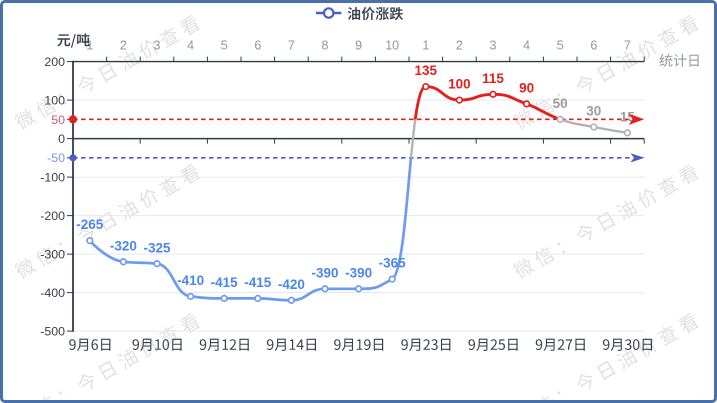  I want to click on svg-text: 9, so click(358, 46).